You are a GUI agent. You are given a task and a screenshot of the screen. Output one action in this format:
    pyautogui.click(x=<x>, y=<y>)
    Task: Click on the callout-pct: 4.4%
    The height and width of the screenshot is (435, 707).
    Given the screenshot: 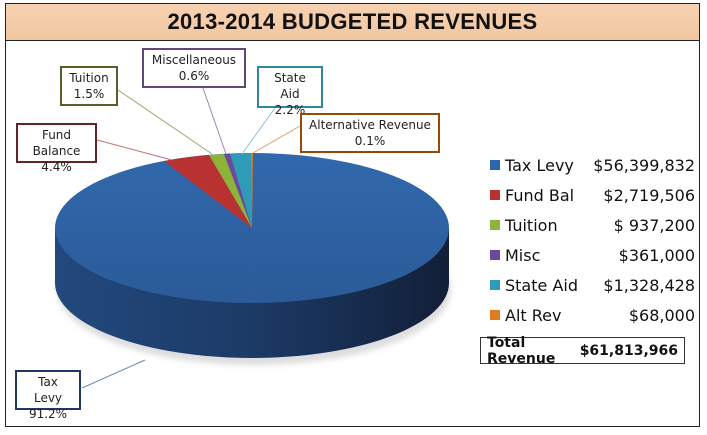 What is the action you would take?
    pyautogui.click(x=56, y=167)
    